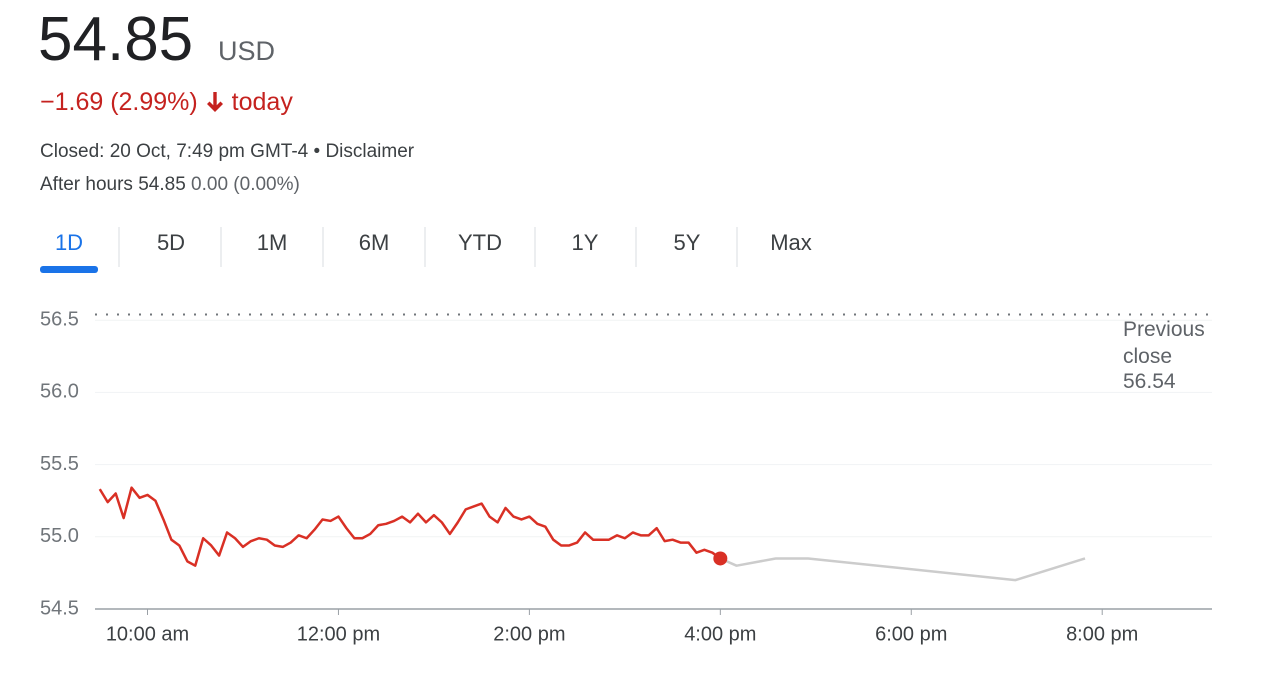  What do you see at coordinates (171, 242) in the screenshot?
I see `tab: 5D` at bounding box center [171, 242].